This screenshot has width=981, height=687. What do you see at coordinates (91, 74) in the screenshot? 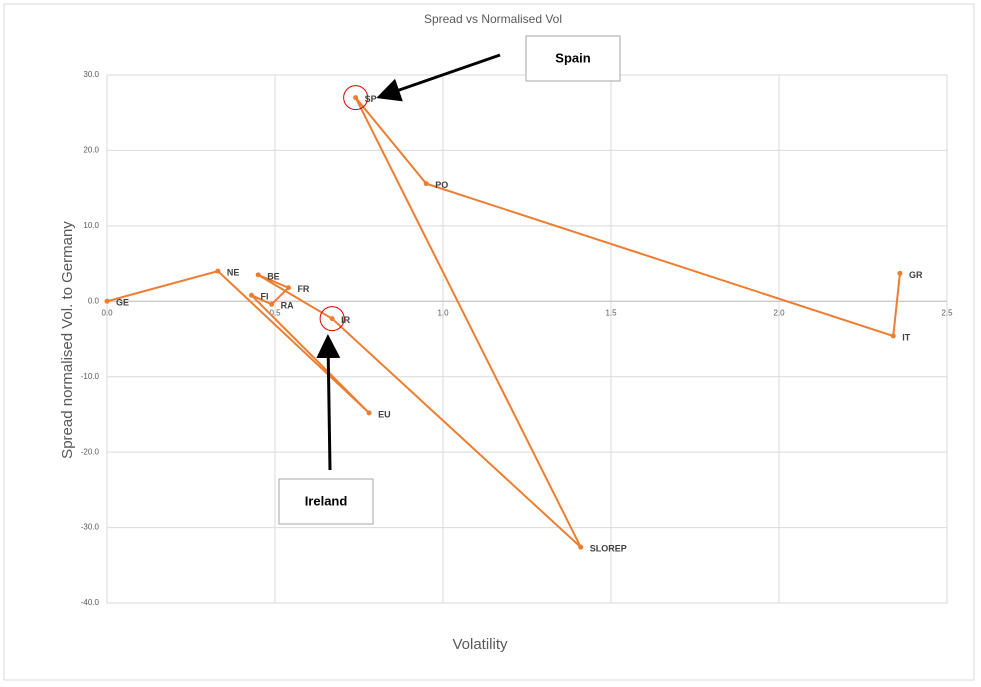
I see `y-tick-label: 30.0` at bounding box center [91, 74].